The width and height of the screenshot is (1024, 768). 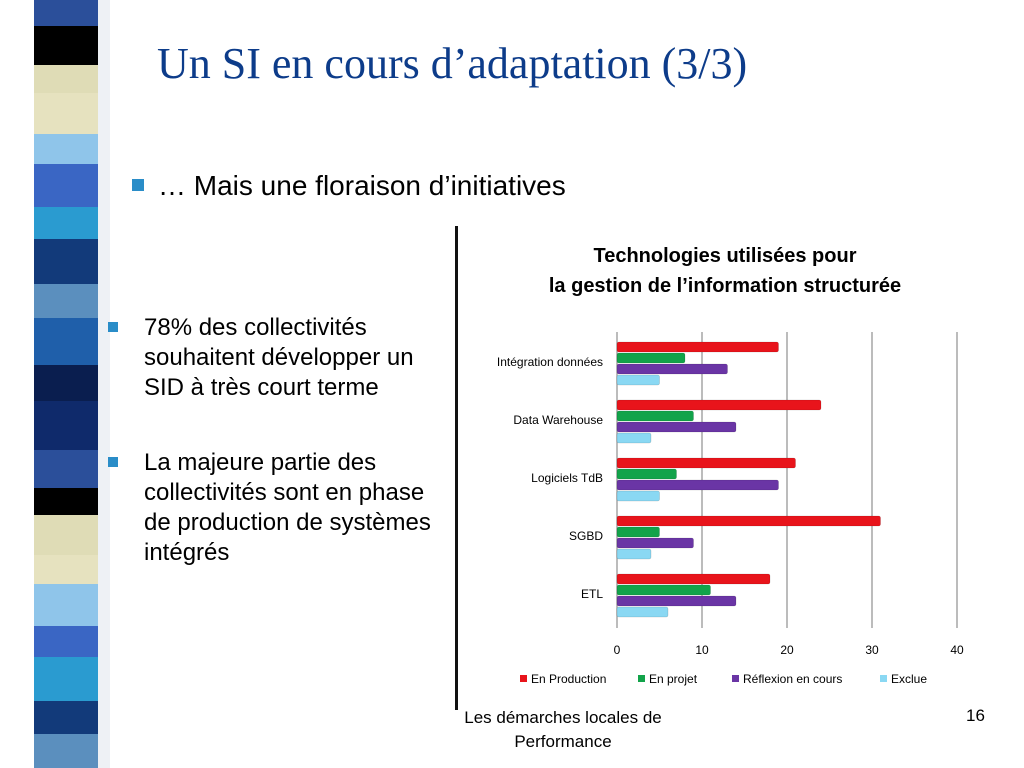 What do you see at coordinates (558, 420) in the screenshot?
I see `category-label: Data Warehouse` at bounding box center [558, 420].